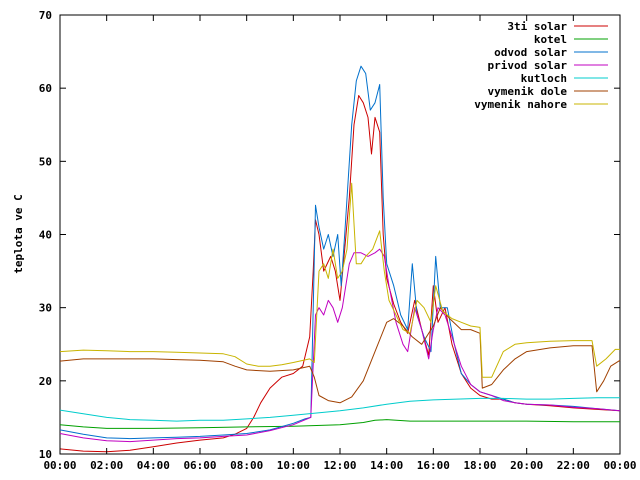 Image resolution: width=640 pixels, height=480 pixels. Describe the element at coordinates (18, 233) in the screenshot. I see `y-axis-label: teplota ve C` at that location.